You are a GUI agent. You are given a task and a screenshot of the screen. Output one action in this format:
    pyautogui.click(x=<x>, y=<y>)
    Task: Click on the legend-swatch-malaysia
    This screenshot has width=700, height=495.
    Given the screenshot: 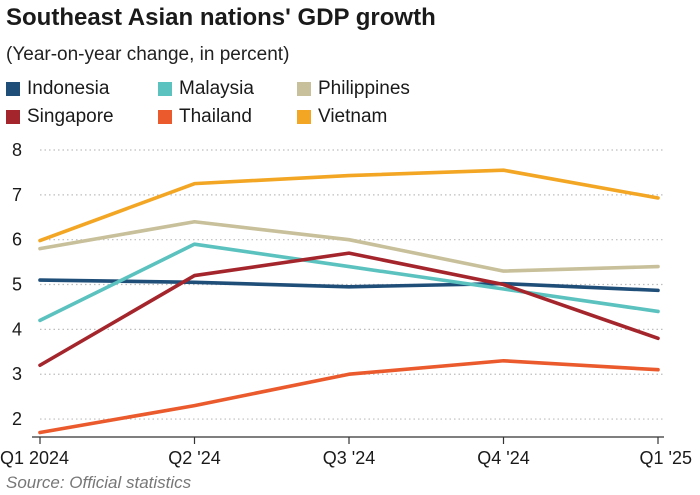 What is the action you would take?
    pyautogui.click(x=165, y=89)
    